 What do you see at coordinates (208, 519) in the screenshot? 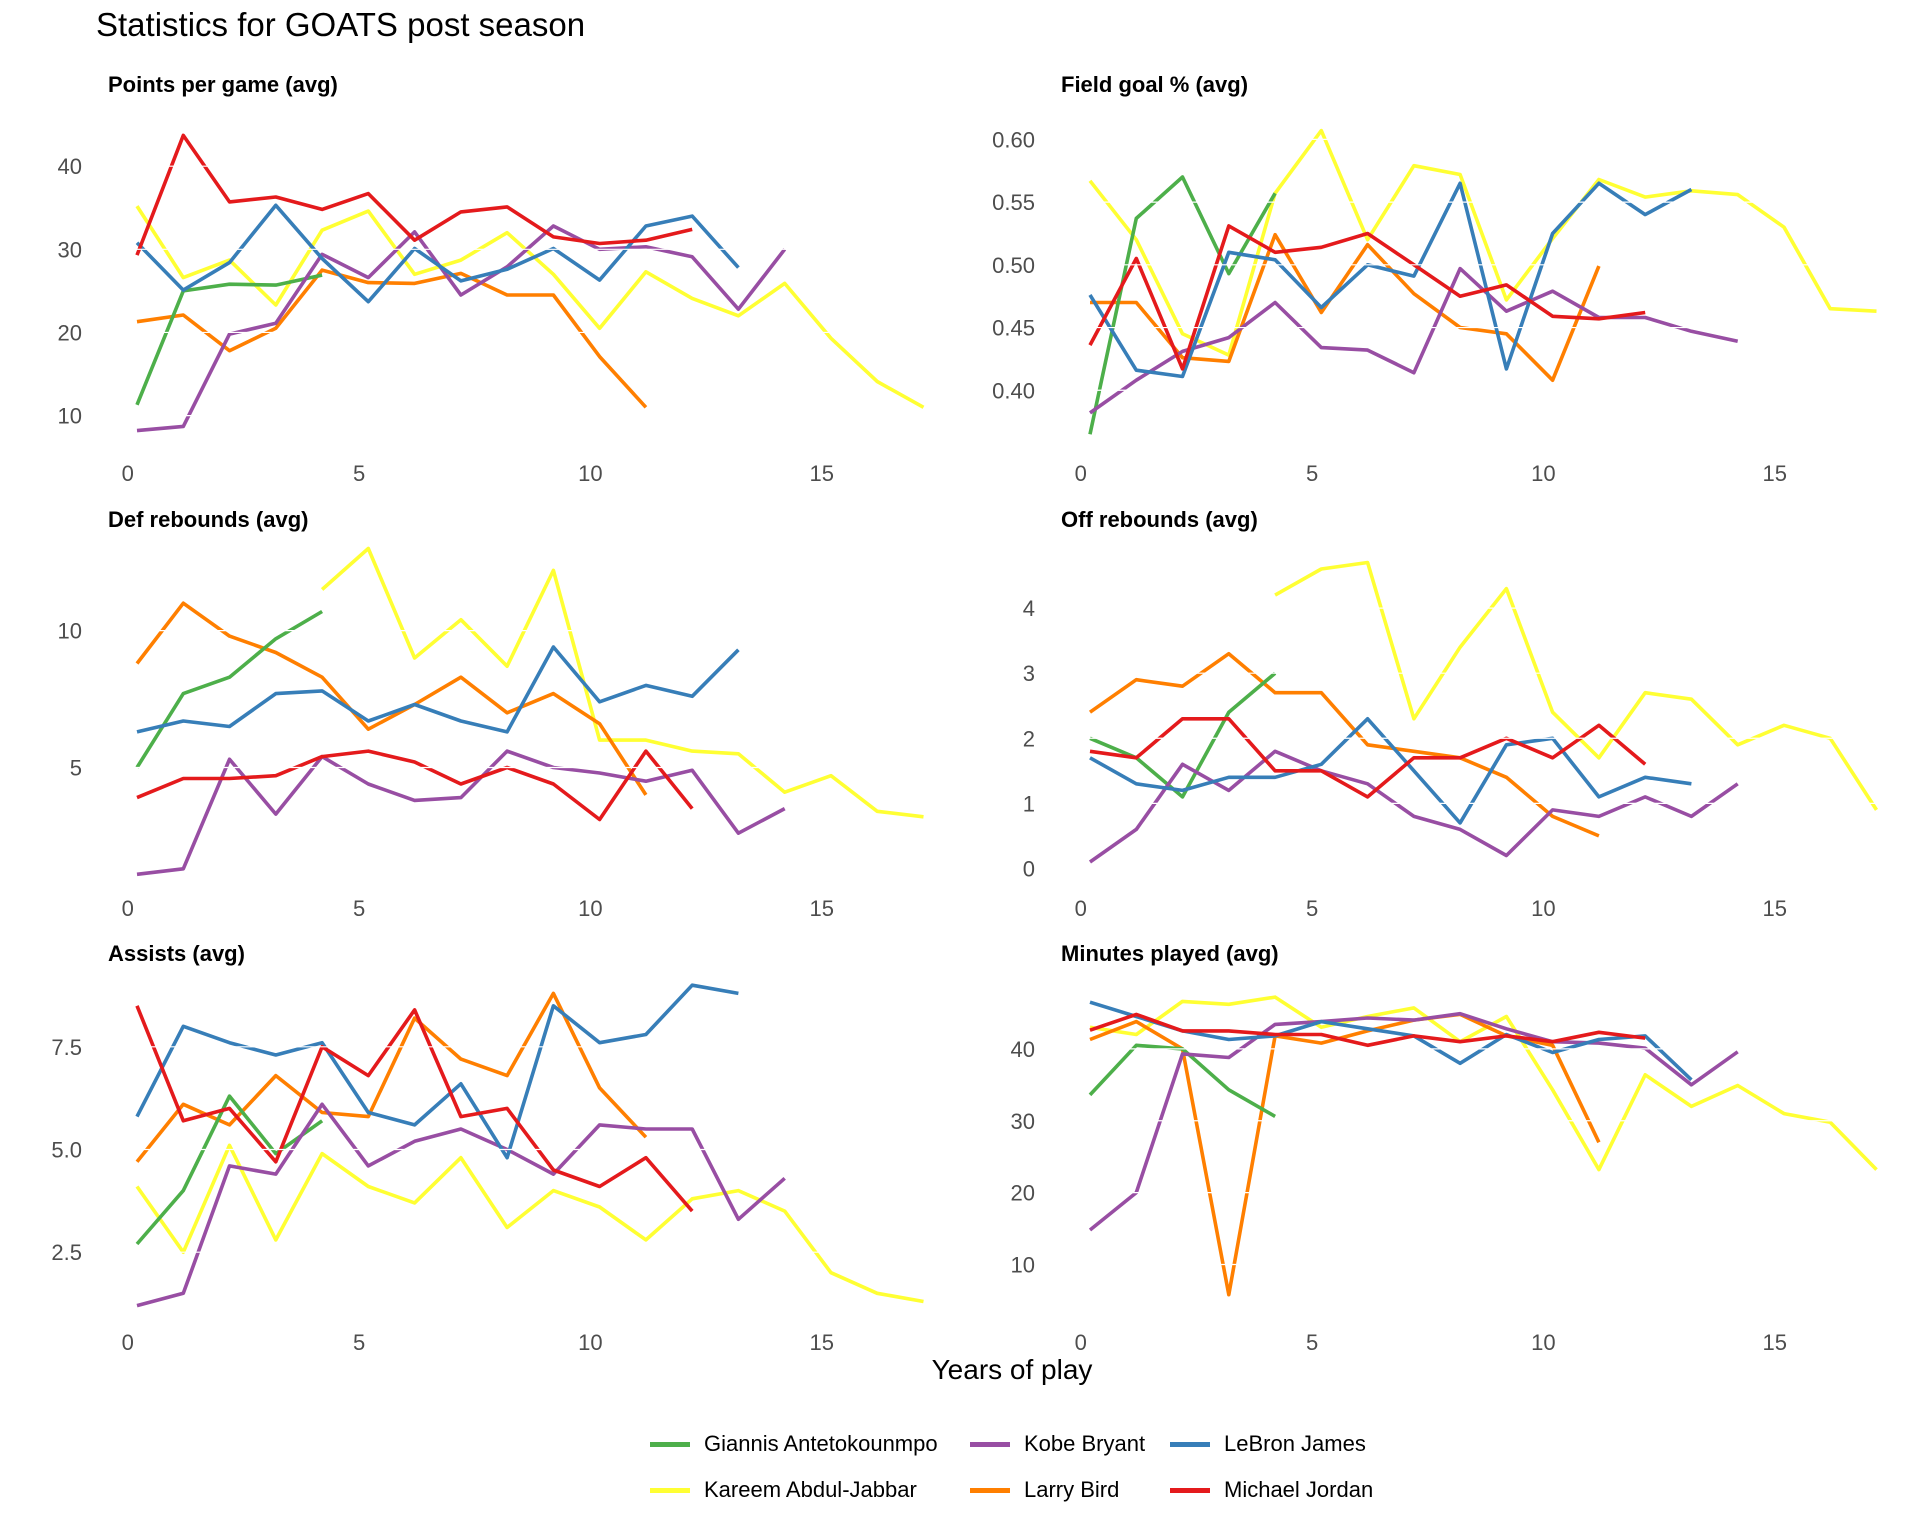
I see `panel-title: Def rebounds (avg)` at bounding box center [208, 519].